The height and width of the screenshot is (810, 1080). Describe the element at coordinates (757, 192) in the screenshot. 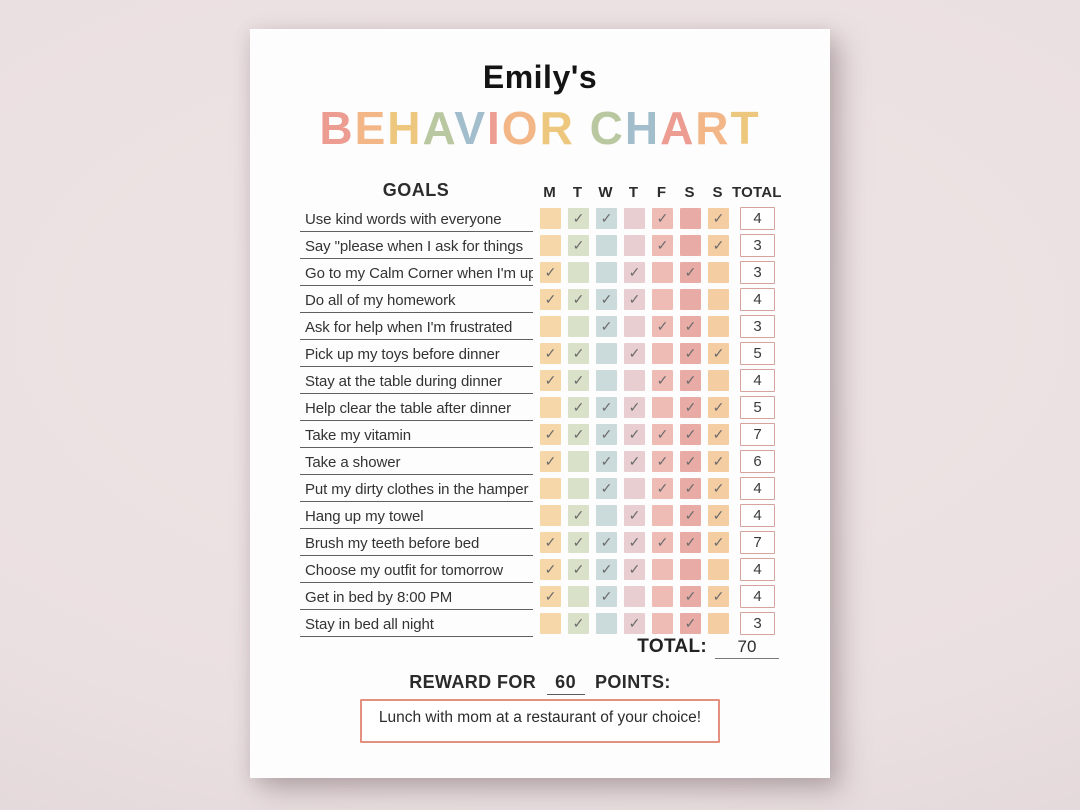

I see `total-column-header: TOTAL` at that location.